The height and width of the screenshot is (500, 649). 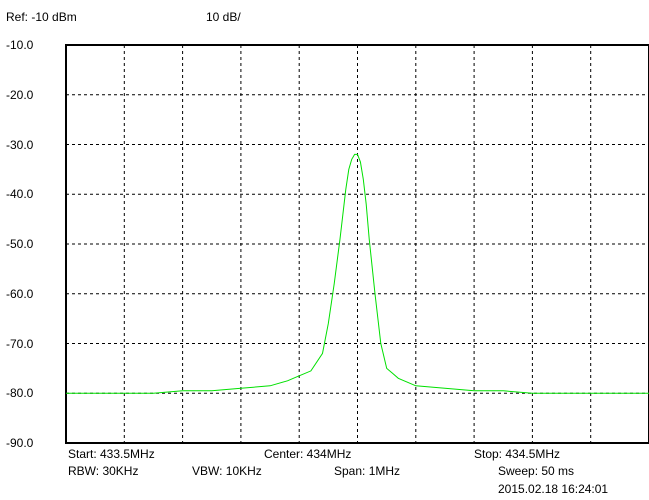 What do you see at coordinates (308, 454) in the screenshot?
I see `center-frequency-label: Center: 434MHz` at bounding box center [308, 454].